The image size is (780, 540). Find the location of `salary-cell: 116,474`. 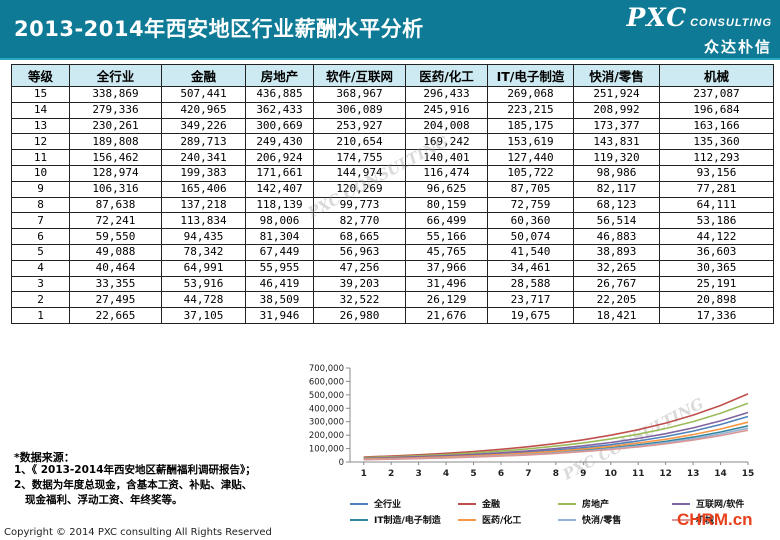

salary-cell: 116,474 is located at coordinates (446, 173).